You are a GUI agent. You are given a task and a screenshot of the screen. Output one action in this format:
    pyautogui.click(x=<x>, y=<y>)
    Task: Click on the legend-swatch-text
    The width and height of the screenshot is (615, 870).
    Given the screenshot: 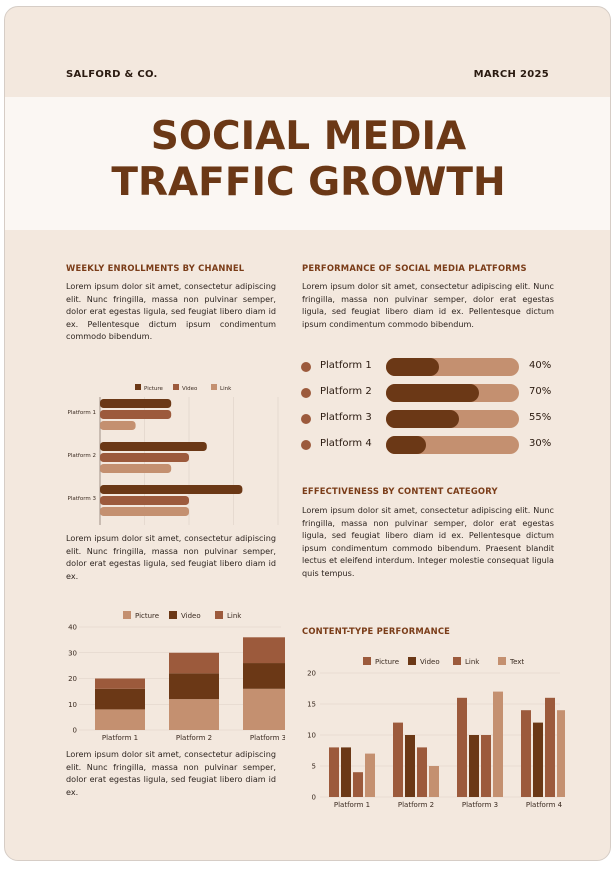 What is the action you would take?
    pyautogui.click(x=502, y=661)
    